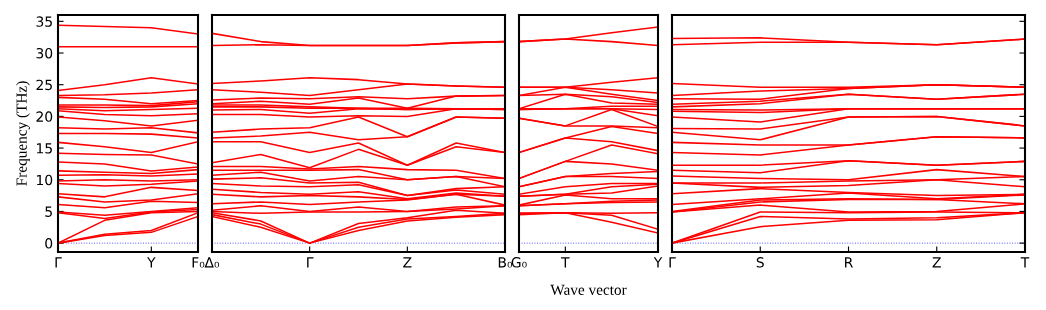 Image resolution: width=1046 pixels, height=310 pixels. What do you see at coordinates (588, 290) in the screenshot?
I see `x-axis-title: Wave vector` at bounding box center [588, 290].